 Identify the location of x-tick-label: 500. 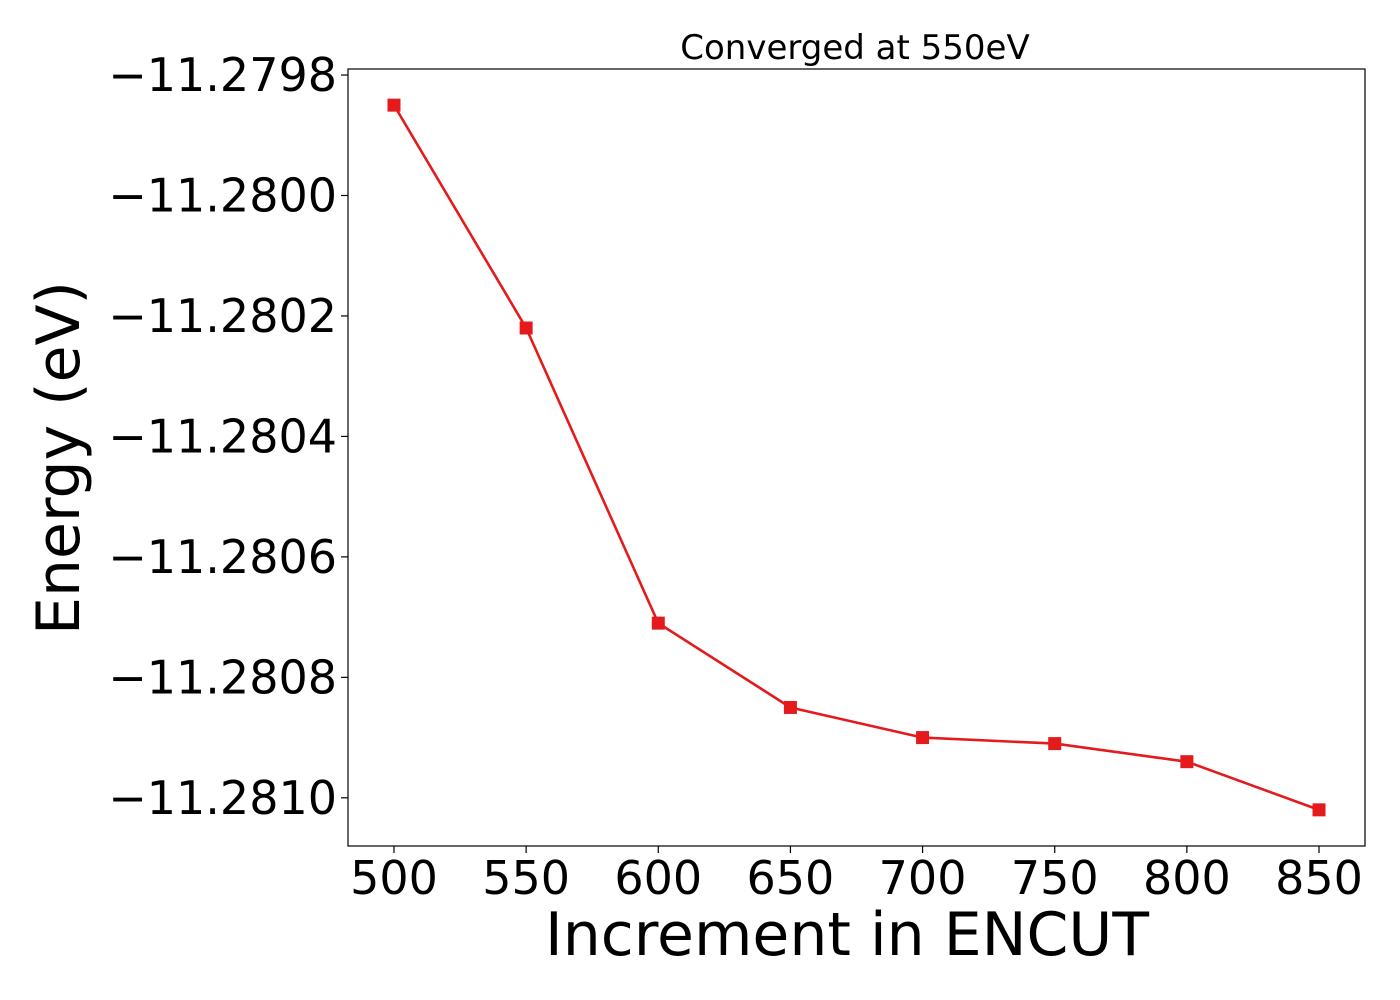
(394, 878).